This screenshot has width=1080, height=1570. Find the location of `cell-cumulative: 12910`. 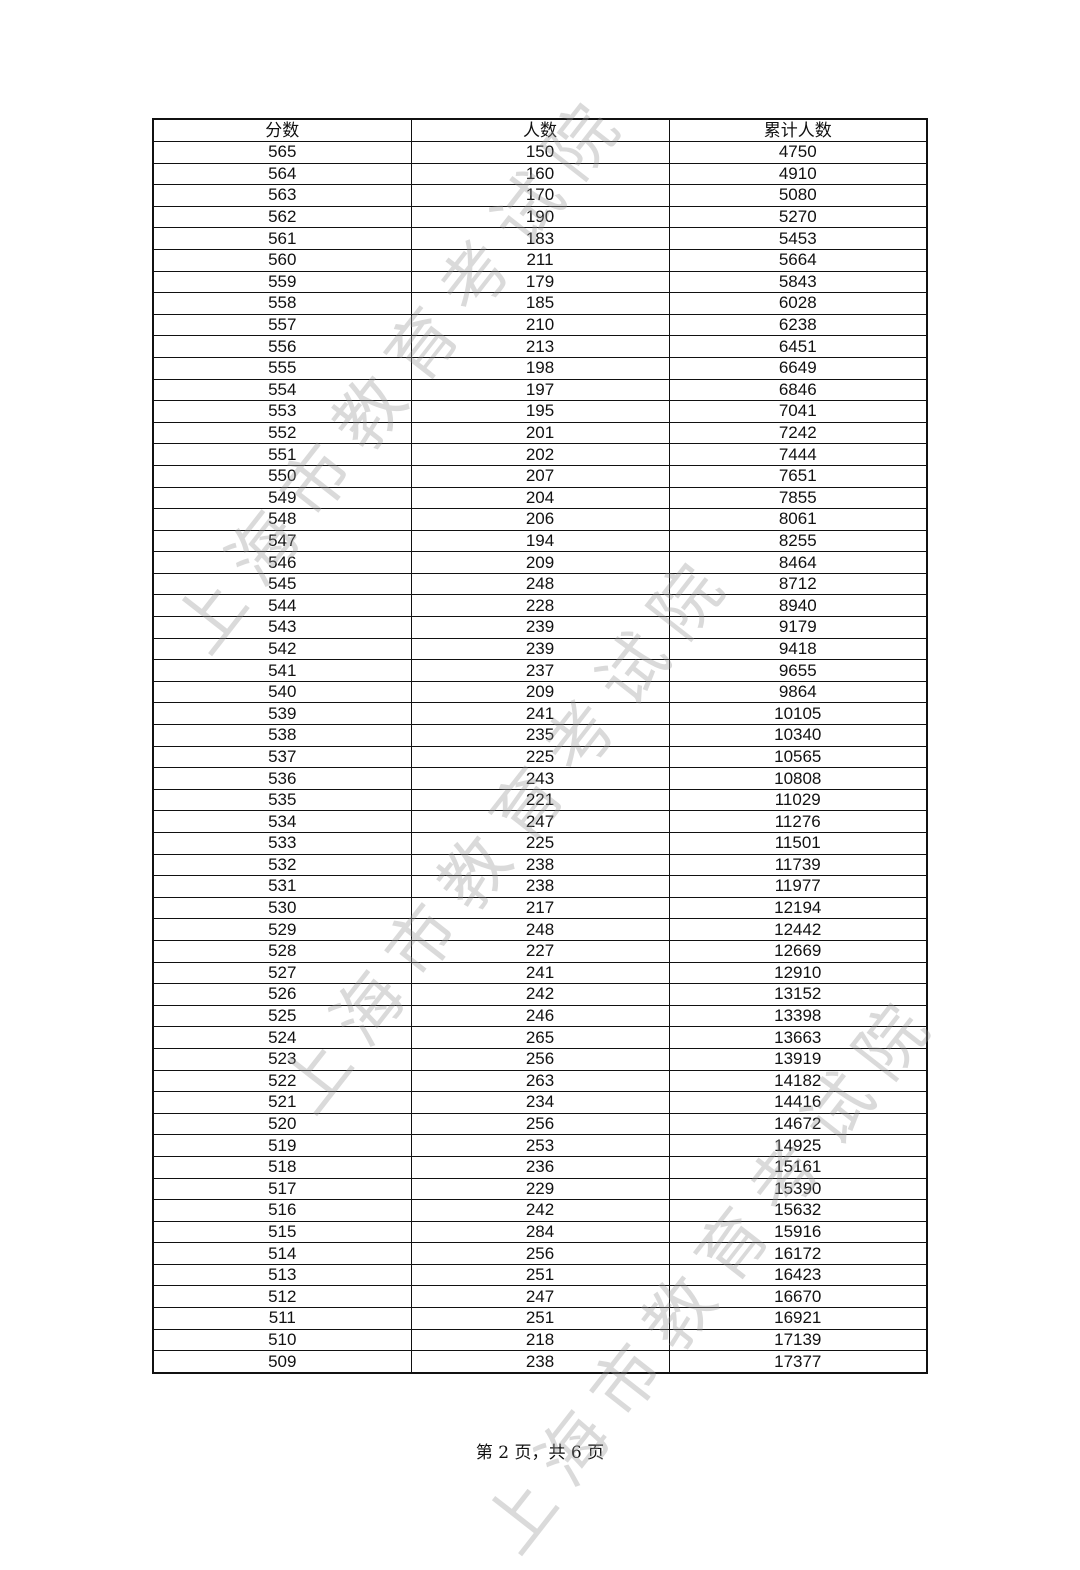

cell-cumulative: 12910 is located at coordinates (798, 973).